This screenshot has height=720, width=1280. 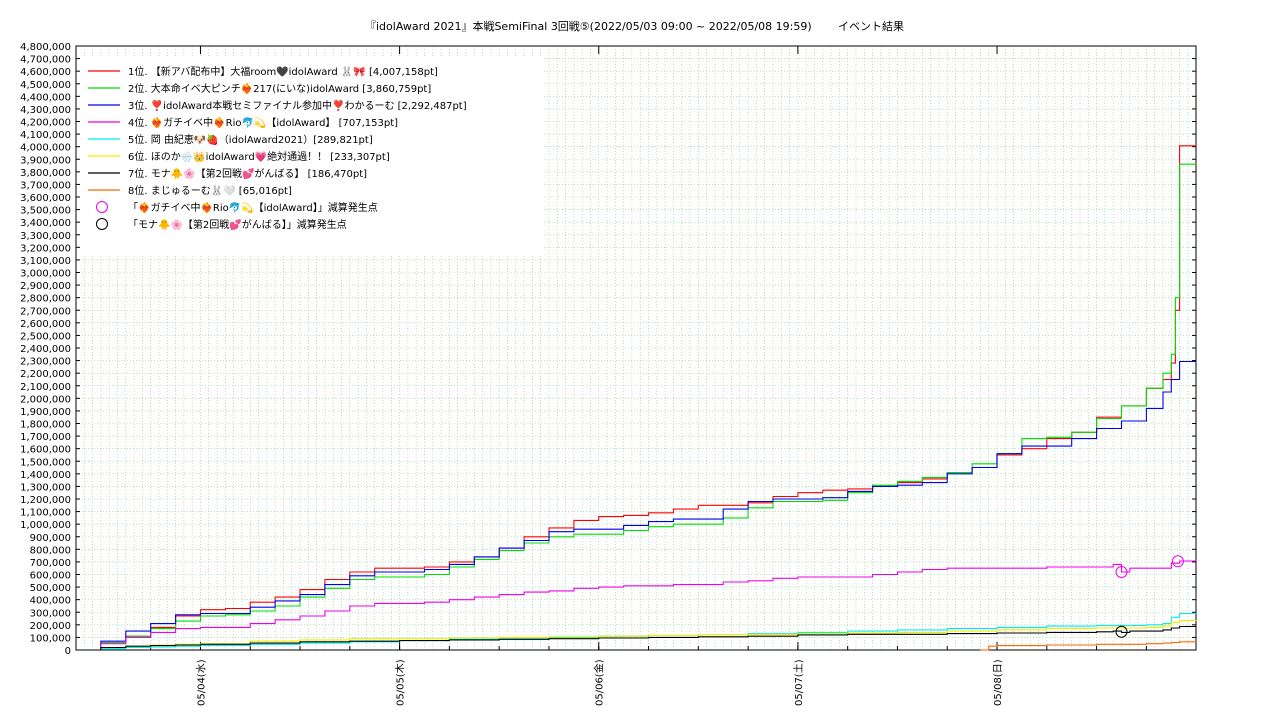 I want to click on y-tick-label: 0, so click(x=68, y=651).